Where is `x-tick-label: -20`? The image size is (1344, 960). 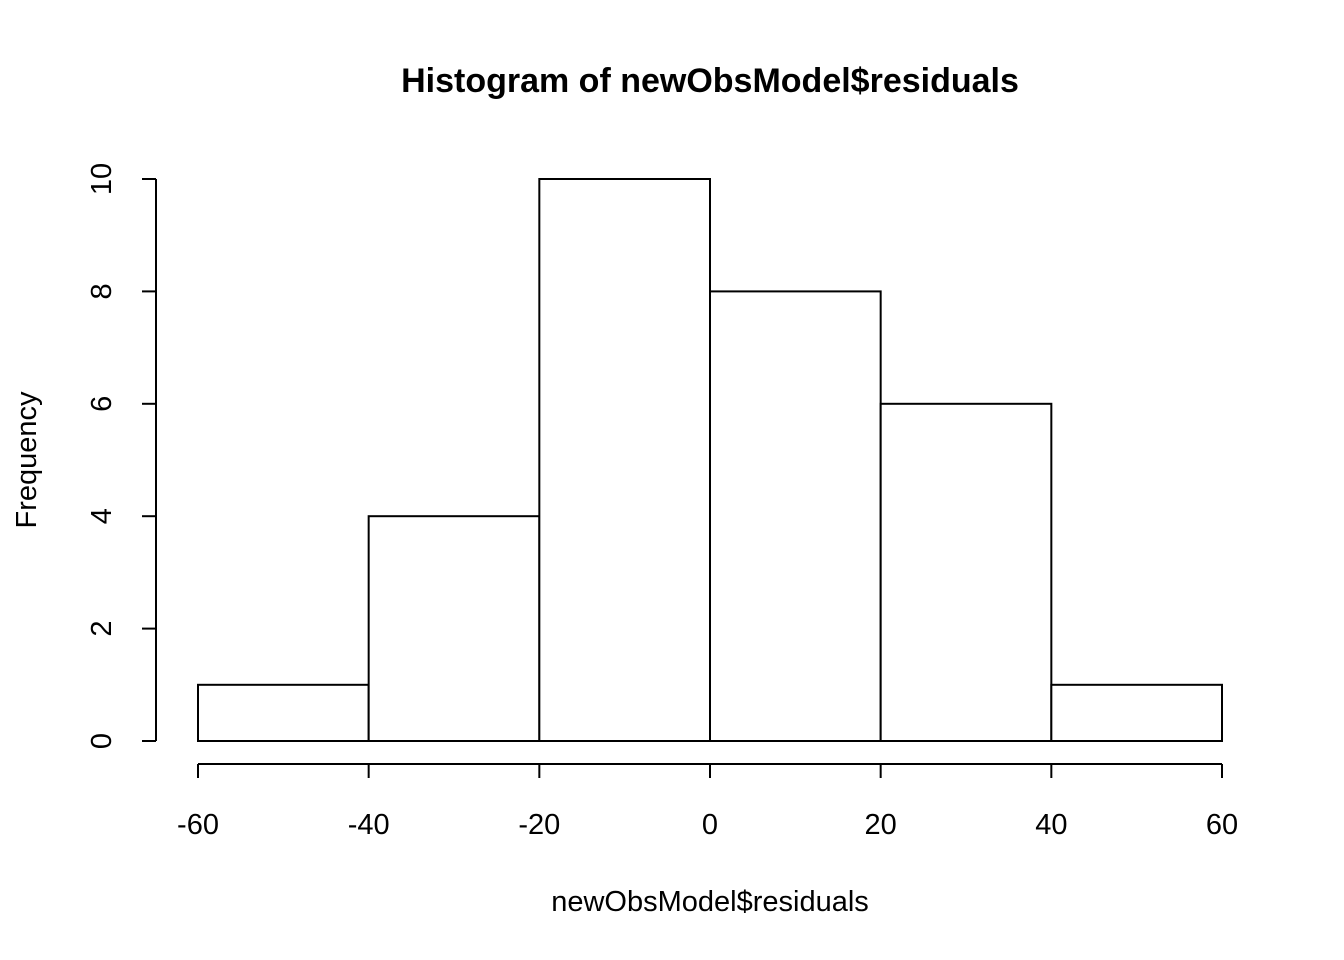 x-tick-label: -20 is located at coordinates (539, 825).